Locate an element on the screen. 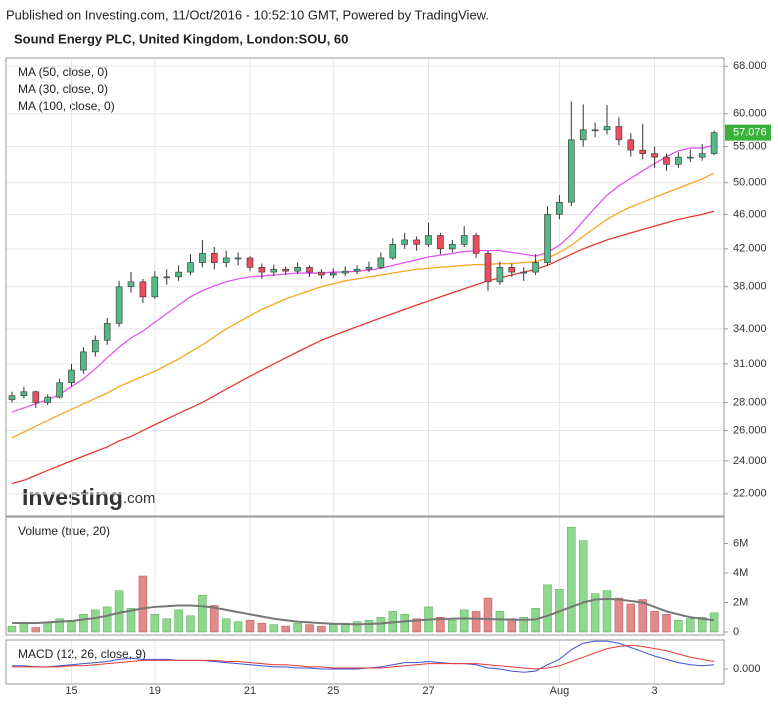 The image size is (778, 705). last-price-label: 57.076 is located at coordinates (750, 133).